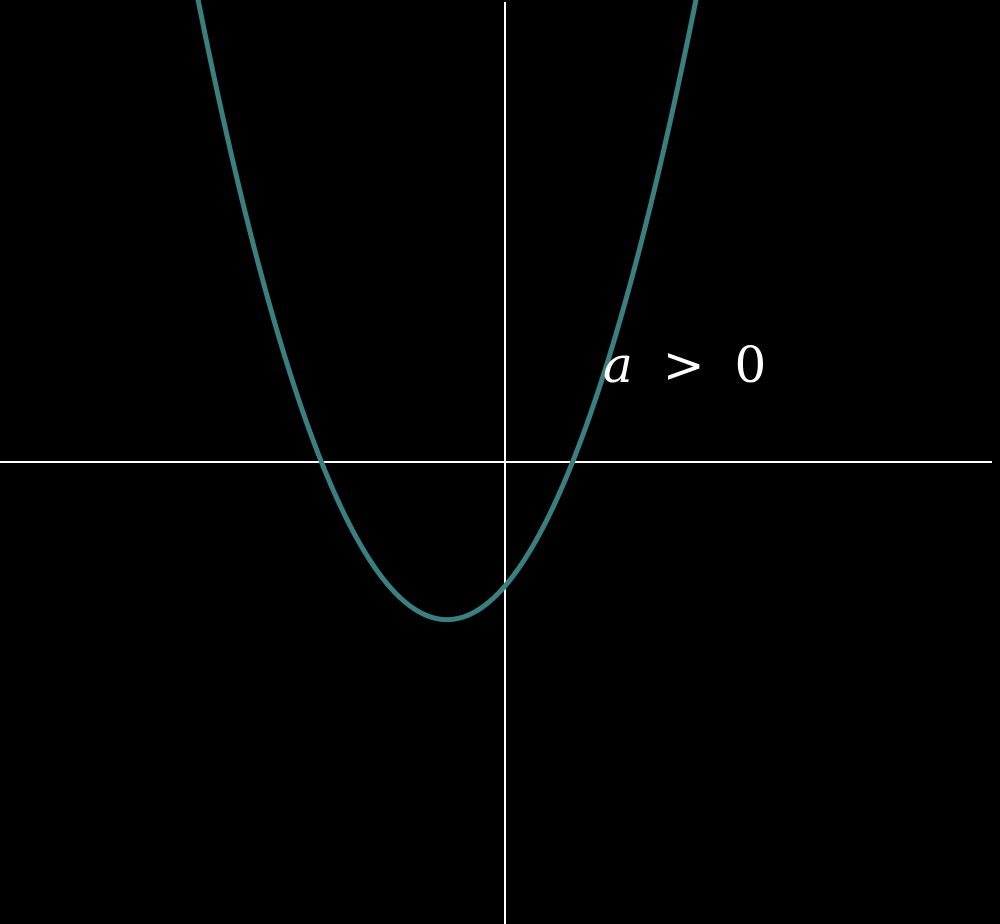 Image resolution: width=1000 pixels, height=924 pixels. I want to click on annotation-relation: >, so click(684, 365).